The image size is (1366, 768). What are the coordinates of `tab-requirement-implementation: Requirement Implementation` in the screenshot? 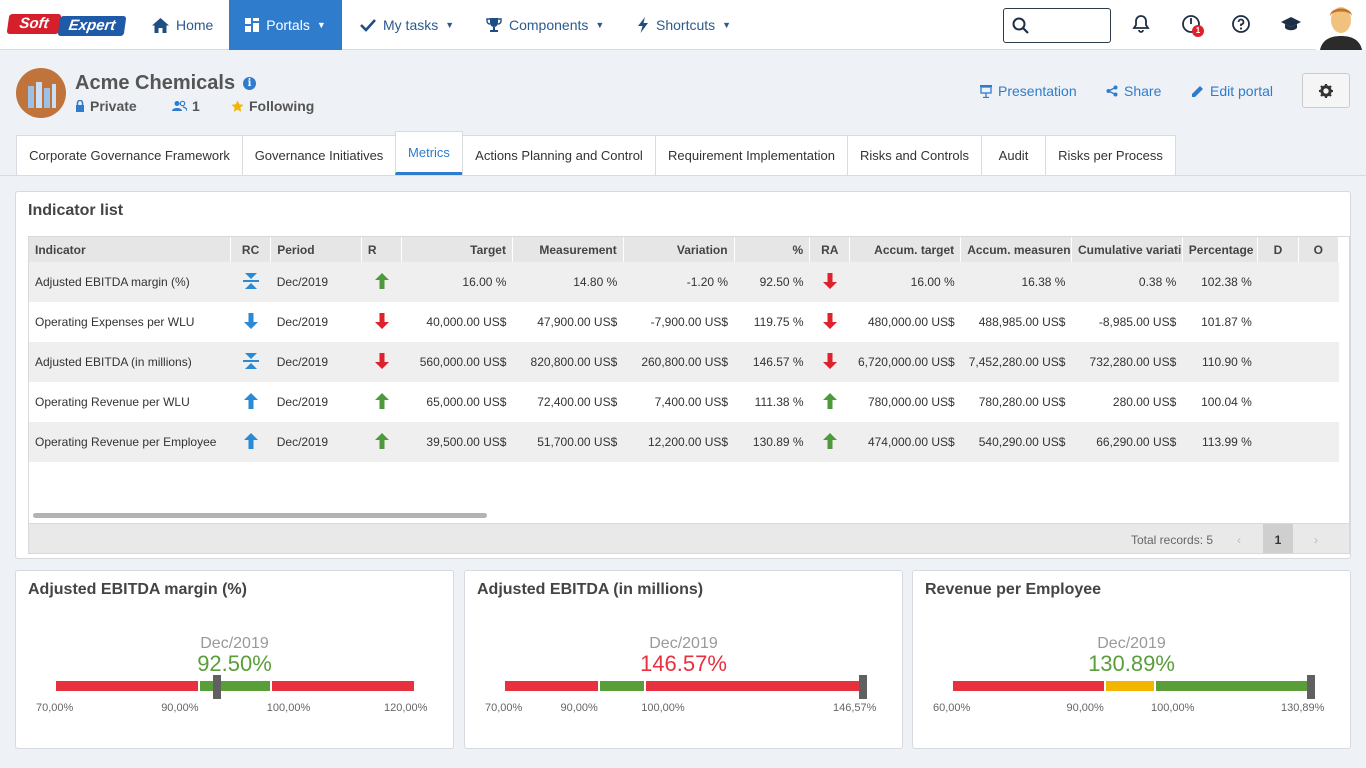 It's located at (751, 155).